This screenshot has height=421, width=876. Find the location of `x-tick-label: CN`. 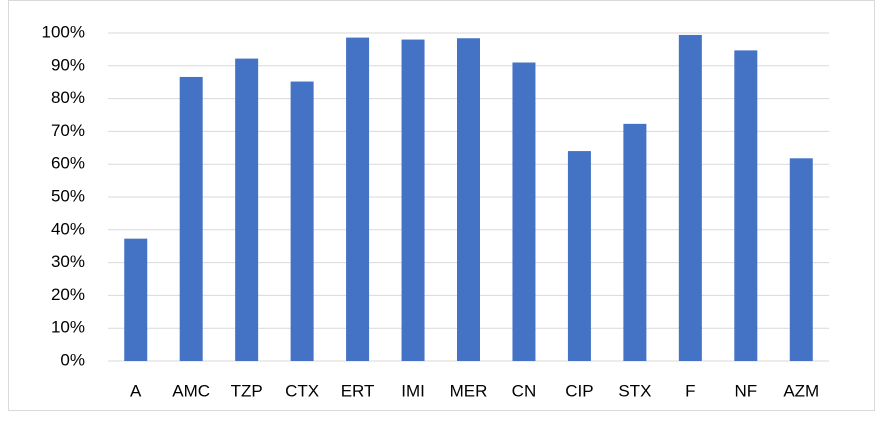

x-tick-label: CN is located at coordinates (524, 390).